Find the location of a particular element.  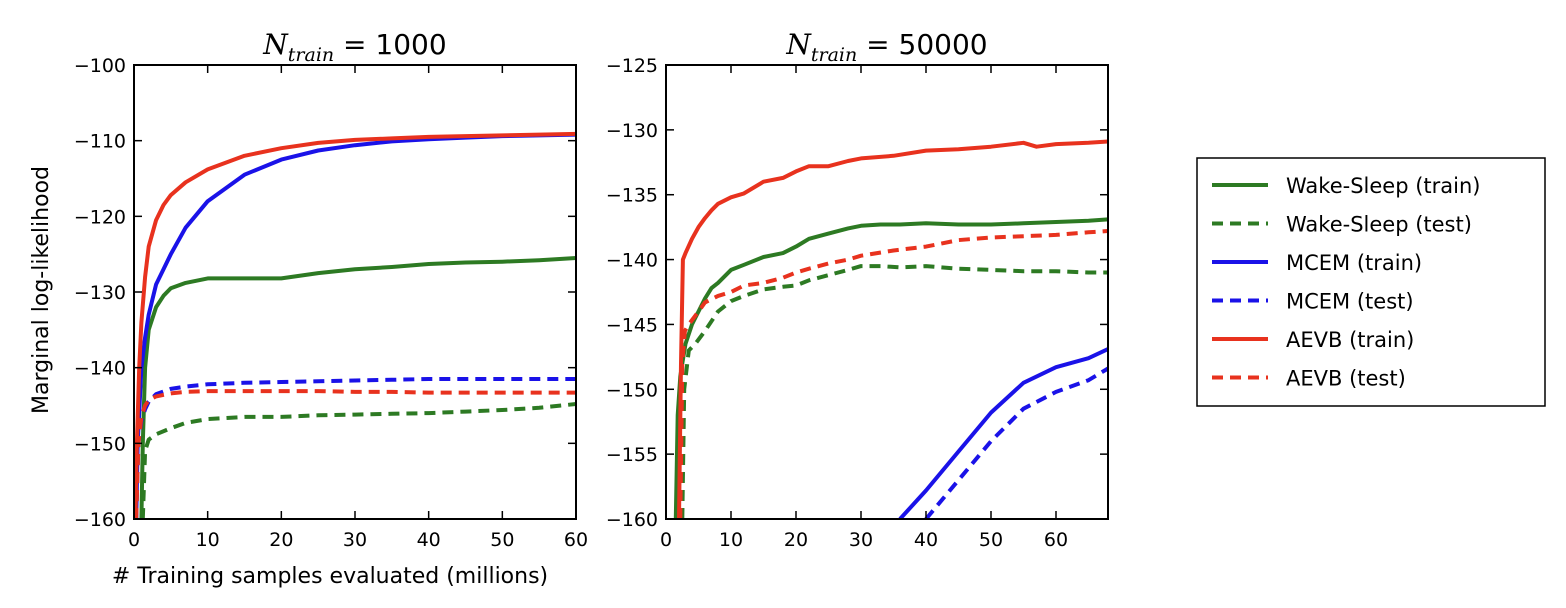

panel-right-ytick-label: −130 is located at coordinates (632, 131).